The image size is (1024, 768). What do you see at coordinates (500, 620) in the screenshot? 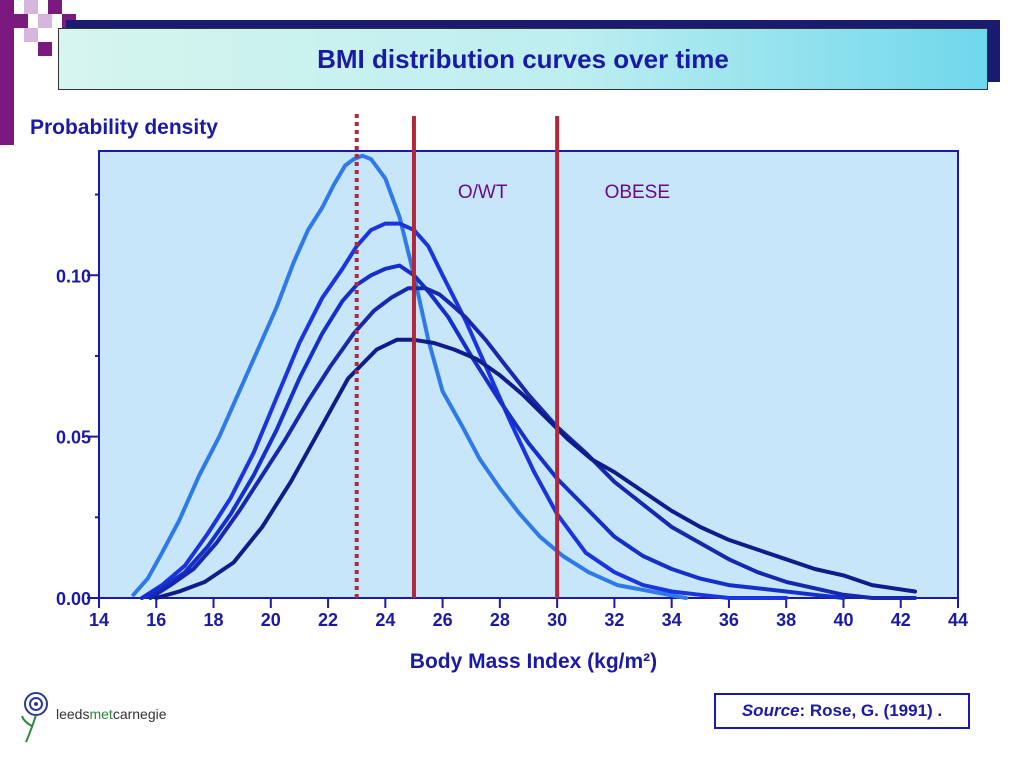
I see `x-tick-label: 28` at bounding box center [500, 620].